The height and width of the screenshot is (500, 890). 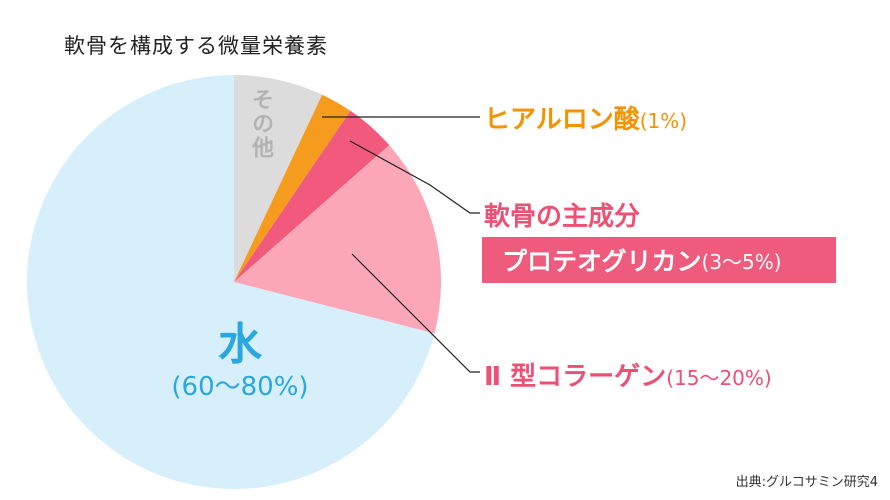 I want to click on label-proteoglycan-name: プロテオグリカン, so click(x=602, y=261).